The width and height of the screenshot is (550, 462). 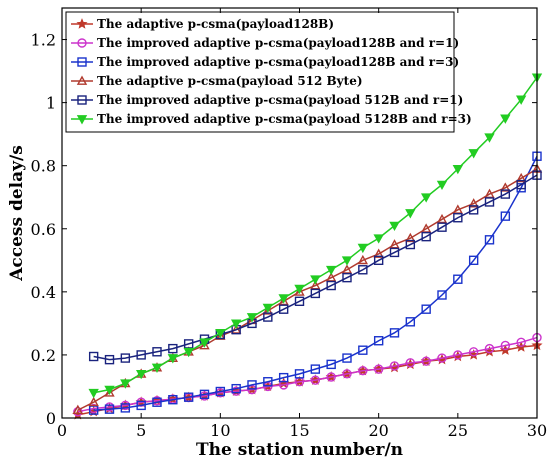 What do you see at coordinates (215, 24) in the screenshot?
I see `legend-label: The adaptive p-csma(payload128B)` at bounding box center [215, 24].